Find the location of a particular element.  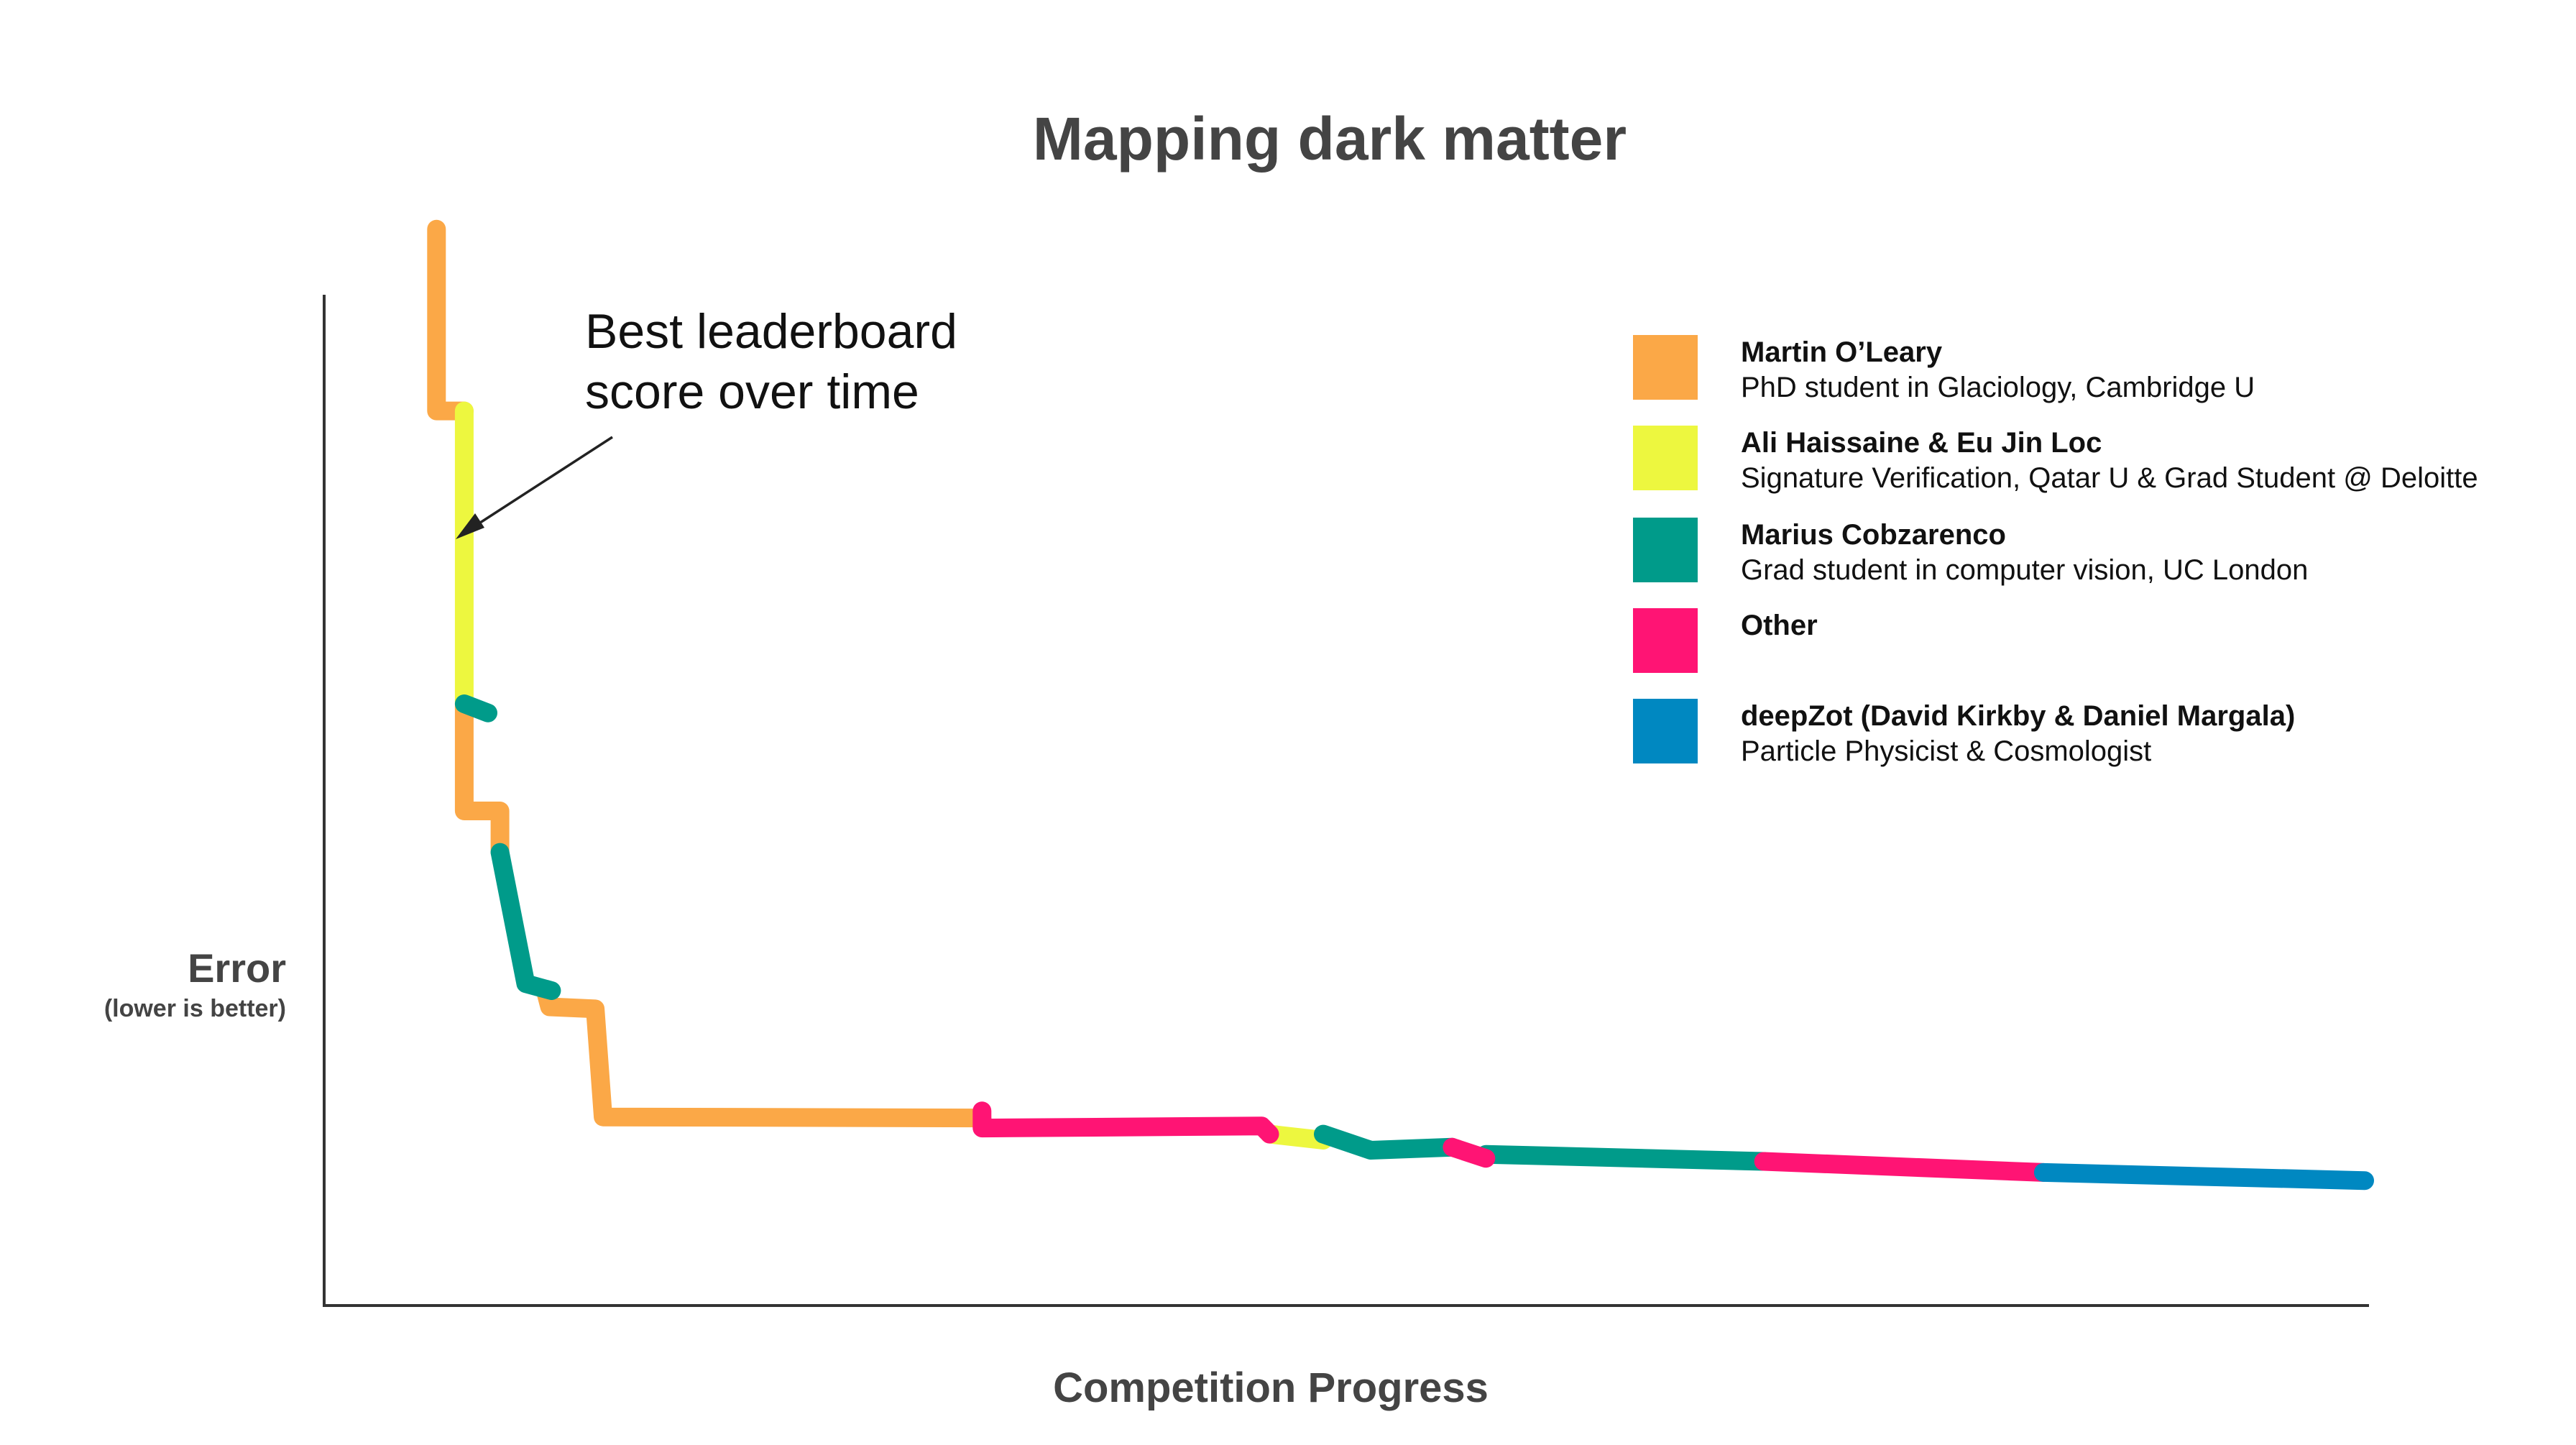

y-axis-label: Error is located at coordinates (237, 968).